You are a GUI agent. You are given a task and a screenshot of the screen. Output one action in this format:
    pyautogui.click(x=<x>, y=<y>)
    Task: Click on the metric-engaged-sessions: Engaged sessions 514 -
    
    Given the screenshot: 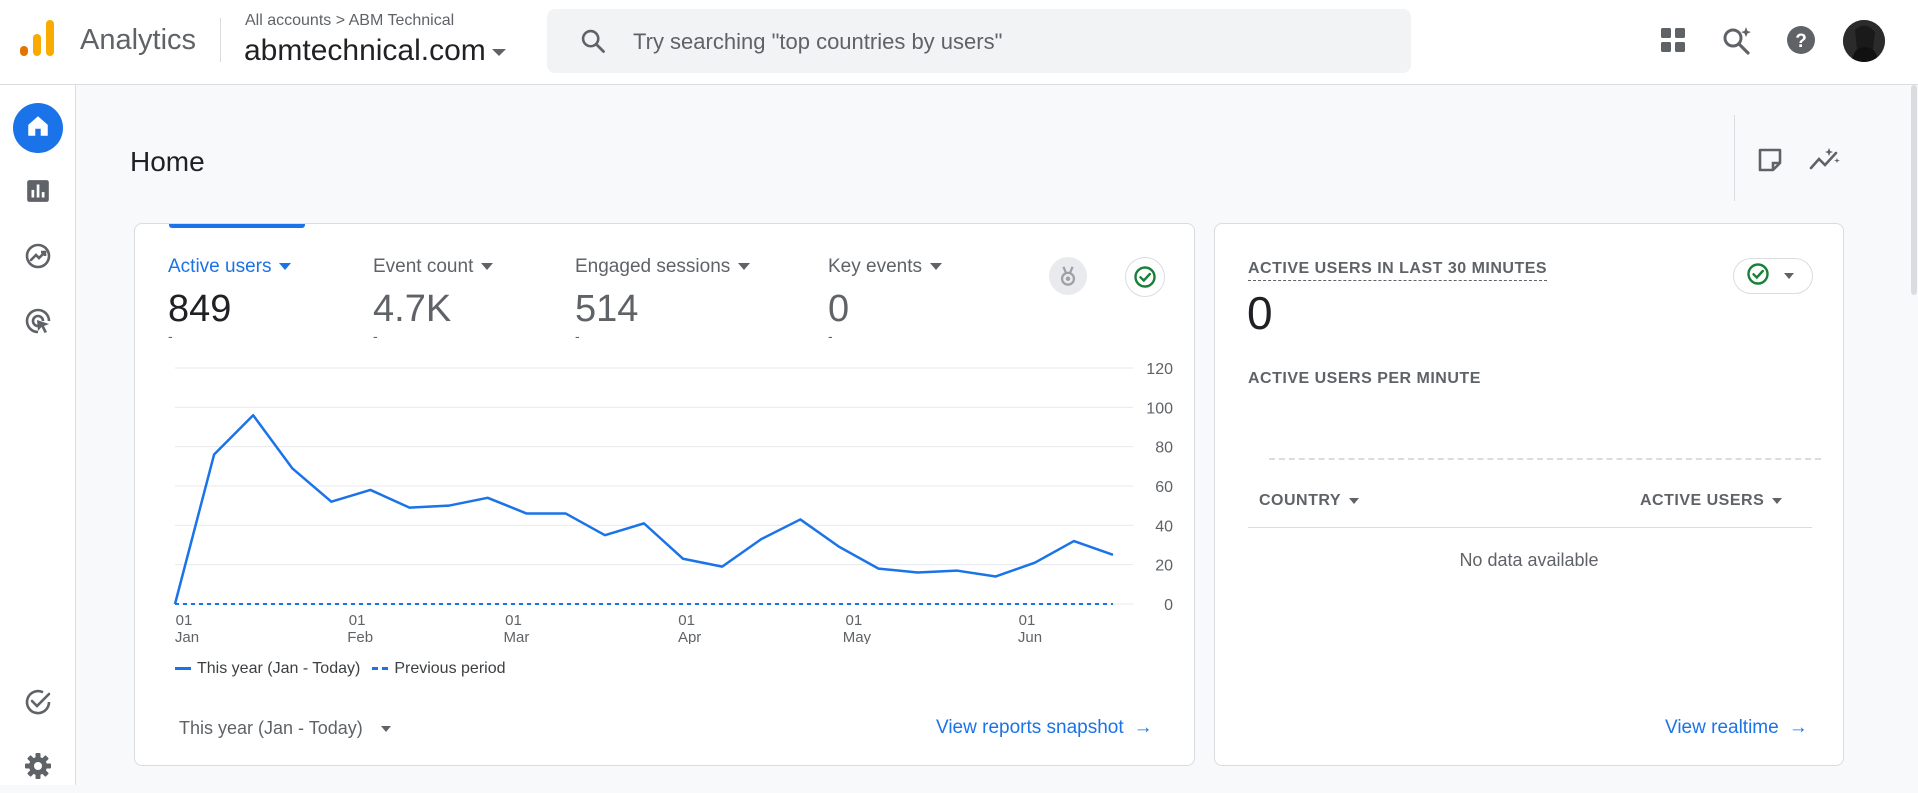 What is the action you would take?
    pyautogui.click(x=663, y=300)
    